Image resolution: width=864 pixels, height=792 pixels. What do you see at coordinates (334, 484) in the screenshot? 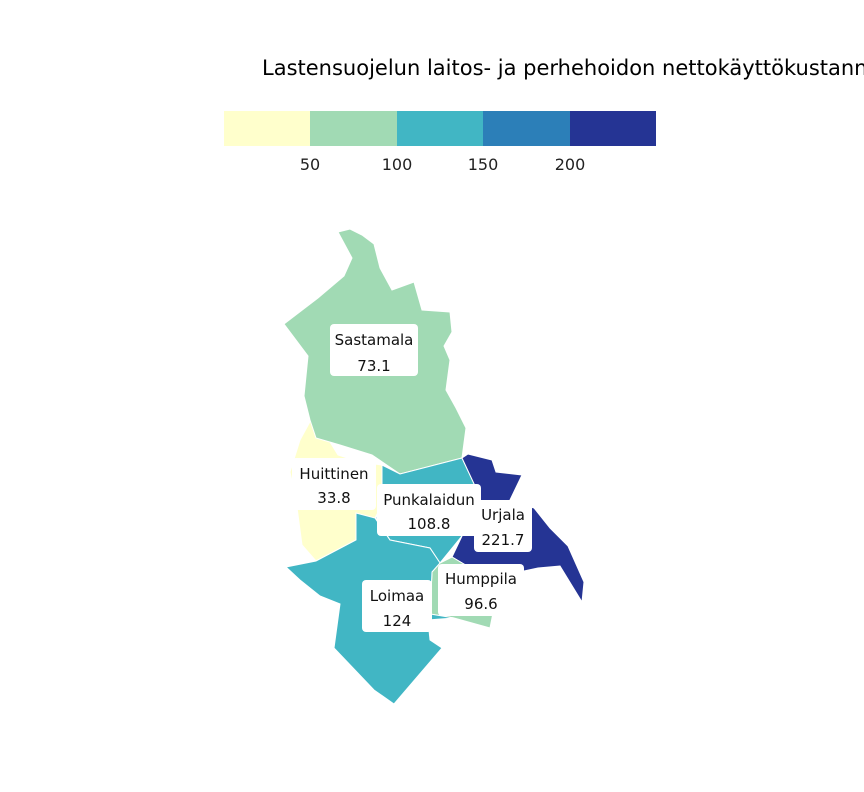
I see `label-huittinen: Huittinen 33.8` at bounding box center [334, 484].